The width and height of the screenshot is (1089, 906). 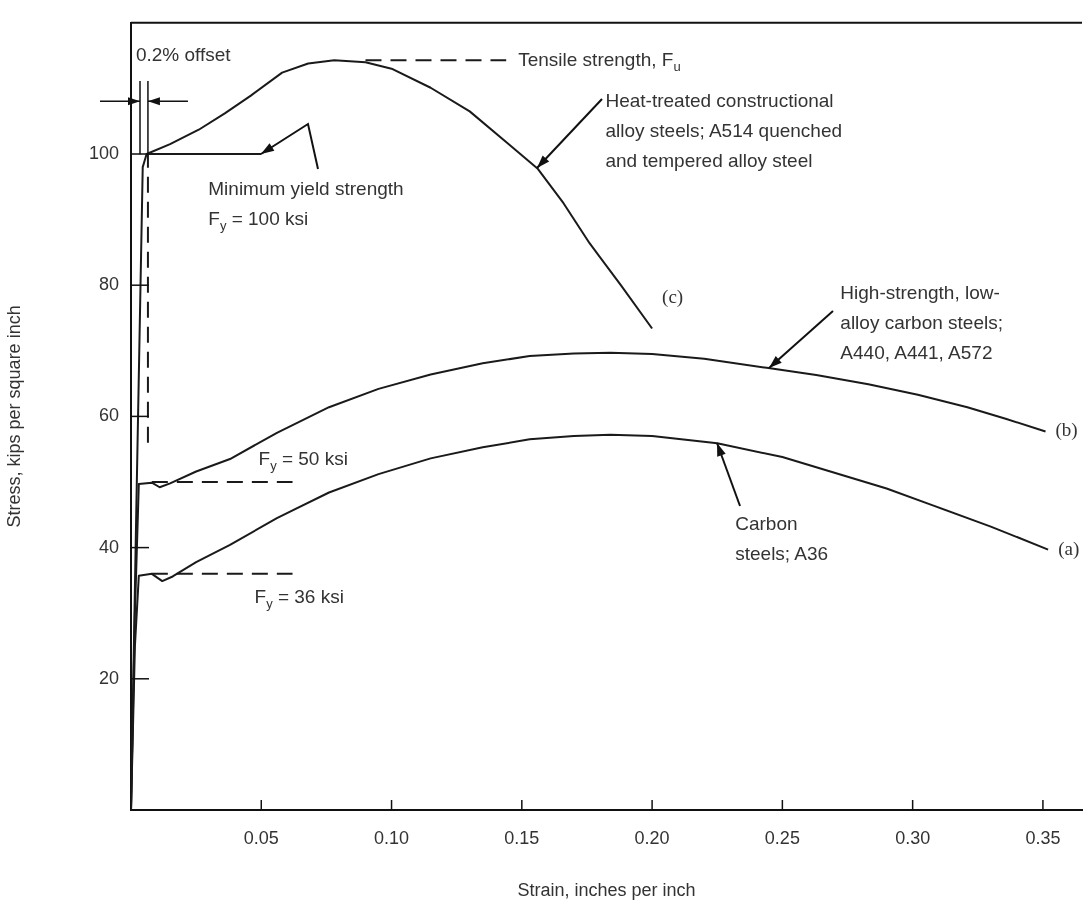 What do you see at coordinates (299, 598) in the screenshot?
I see `annotation: F$_{y}$ = 36 ksi` at bounding box center [299, 598].